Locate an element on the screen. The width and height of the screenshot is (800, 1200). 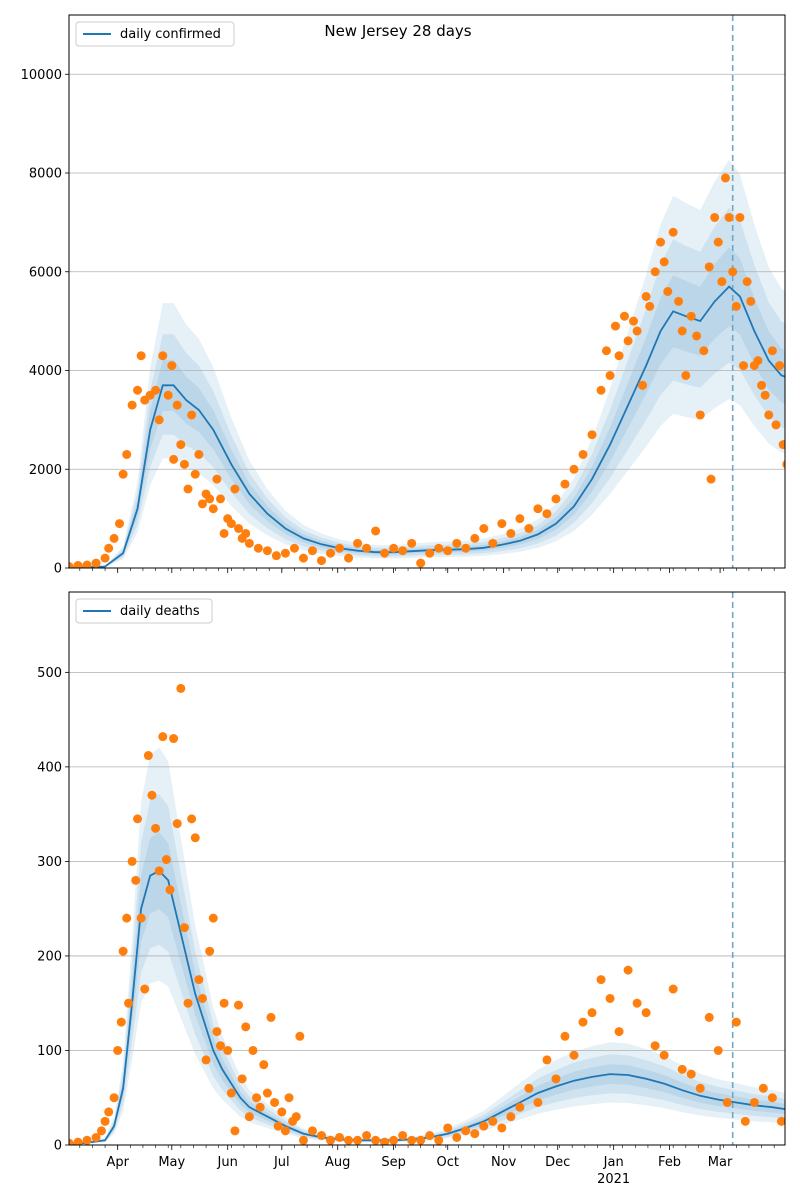
confirmed-ytick-label: 0 is located at coordinates (58, 569).